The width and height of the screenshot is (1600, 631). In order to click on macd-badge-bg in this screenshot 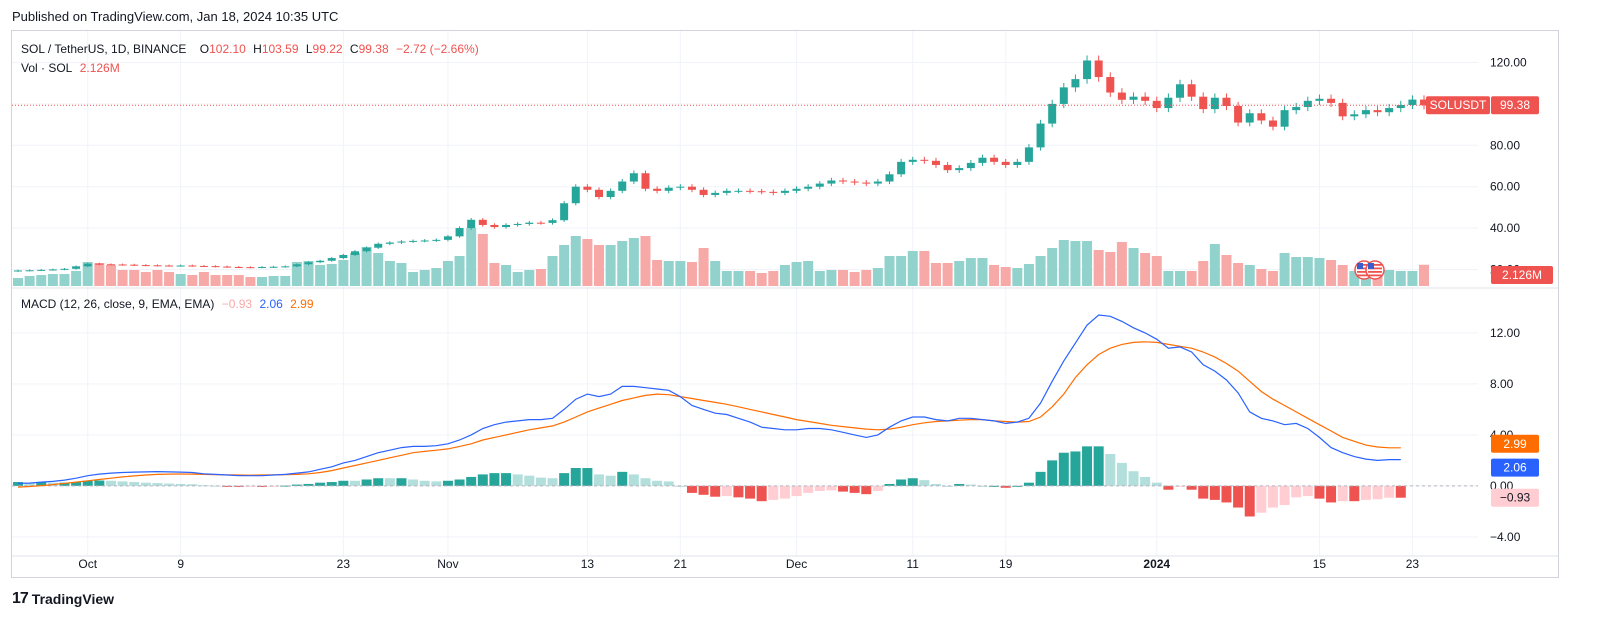, I will do `click(1515, 467)`.